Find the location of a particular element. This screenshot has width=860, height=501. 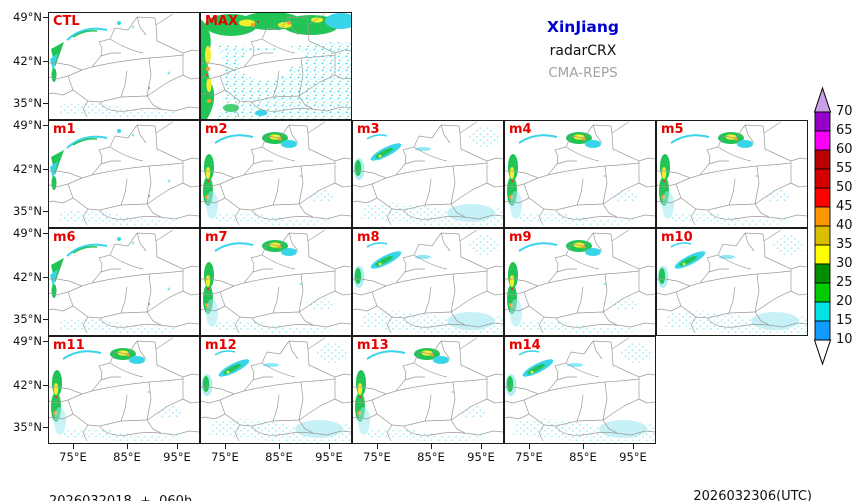

panel-max: MAX is located at coordinates (276, 66).